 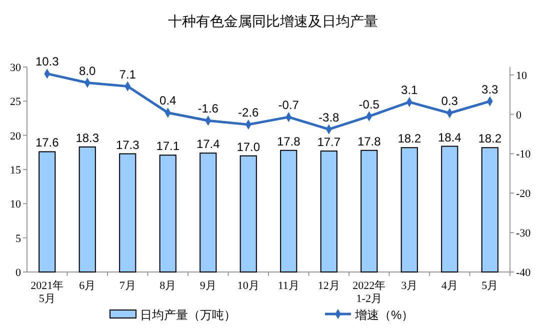 What do you see at coordinates (208, 144) in the screenshot?
I see `data-label: 17.4` at bounding box center [208, 144].